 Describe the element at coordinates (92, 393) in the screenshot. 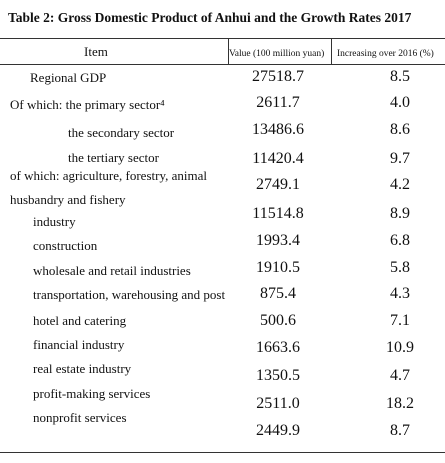

I see `item-label: profit-making services` at that location.